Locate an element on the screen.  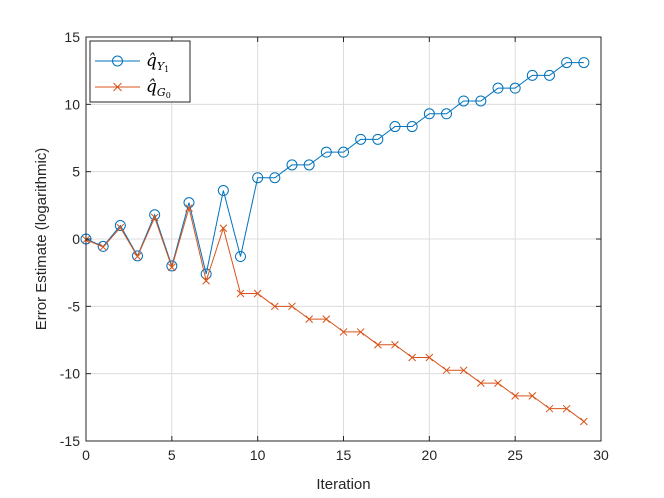
legend: q̂Y1 q̂G0 is located at coordinates (140, 71).